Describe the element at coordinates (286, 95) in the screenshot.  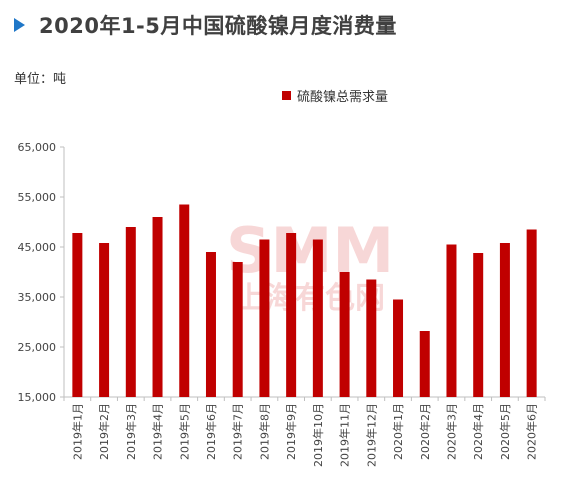
I see `legend-swatch` at that location.